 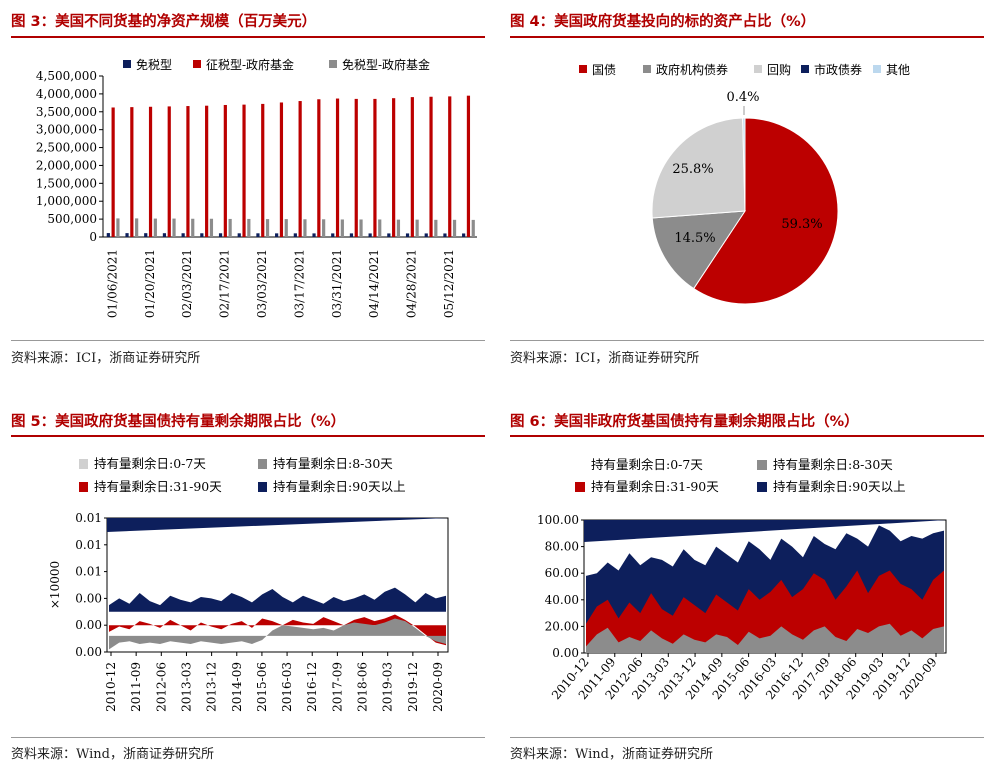 What do you see at coordinates (663, 22) in the screenshot?
I see `fig4-title: 图 4：美国政府货基投向的标的资产占比（%）` at bounding box center [663, 22].